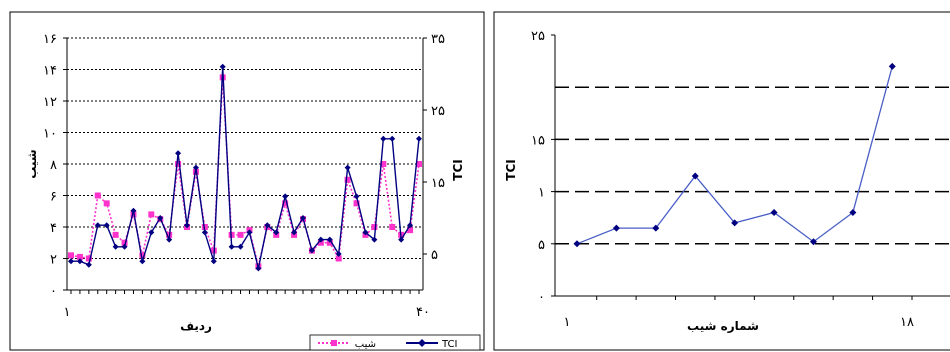 Image resolution: width=950 pixels, height=352 pixels. Describe the element at coordinates (365, 344) in the screenshot. I see `legend-slope-label: شیب` at that location.